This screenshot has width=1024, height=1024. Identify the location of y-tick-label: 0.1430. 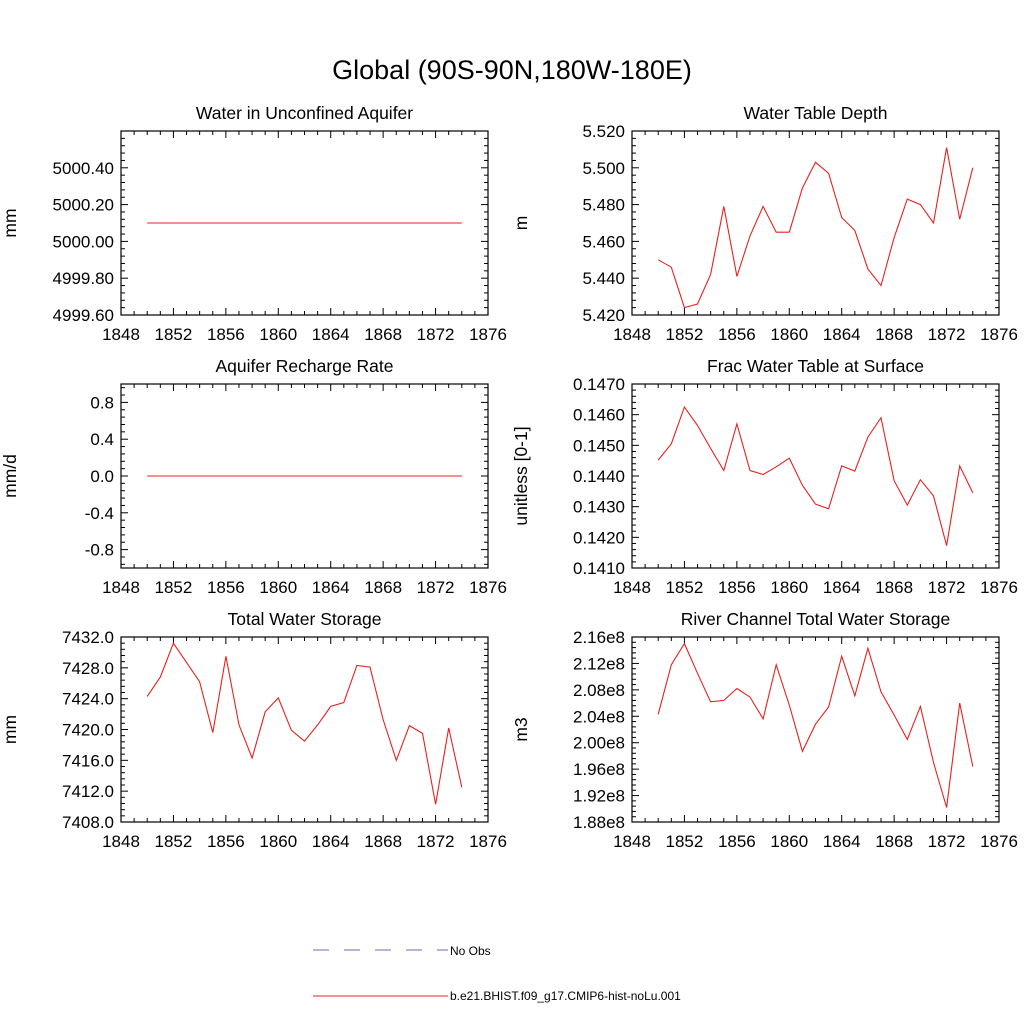
(599, 507).